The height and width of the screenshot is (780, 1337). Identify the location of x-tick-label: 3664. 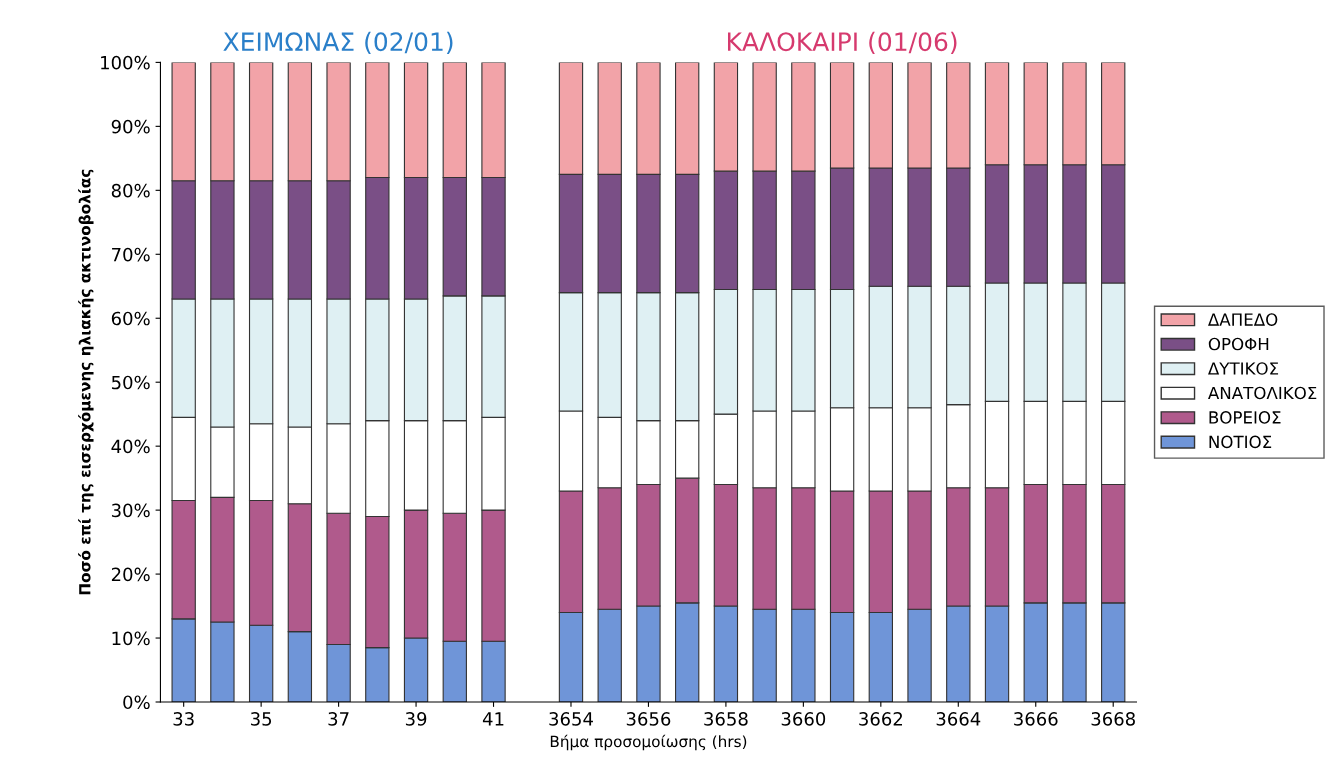
(958, 719).